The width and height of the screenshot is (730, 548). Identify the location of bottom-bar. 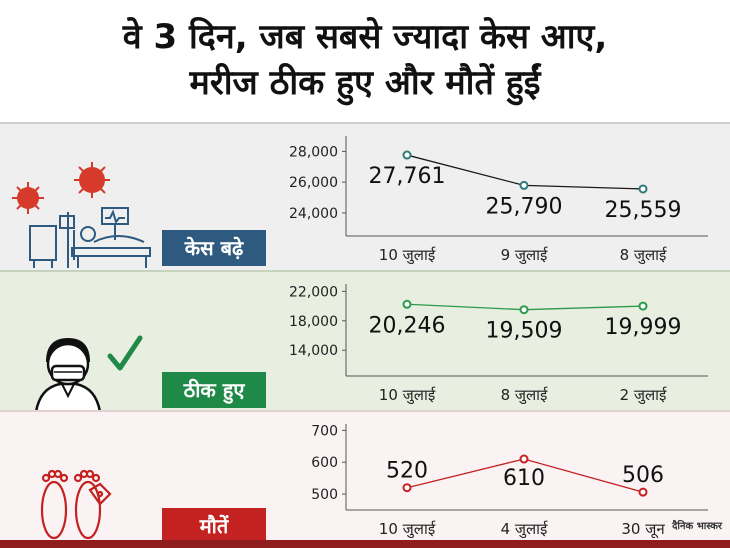
(365, 544).